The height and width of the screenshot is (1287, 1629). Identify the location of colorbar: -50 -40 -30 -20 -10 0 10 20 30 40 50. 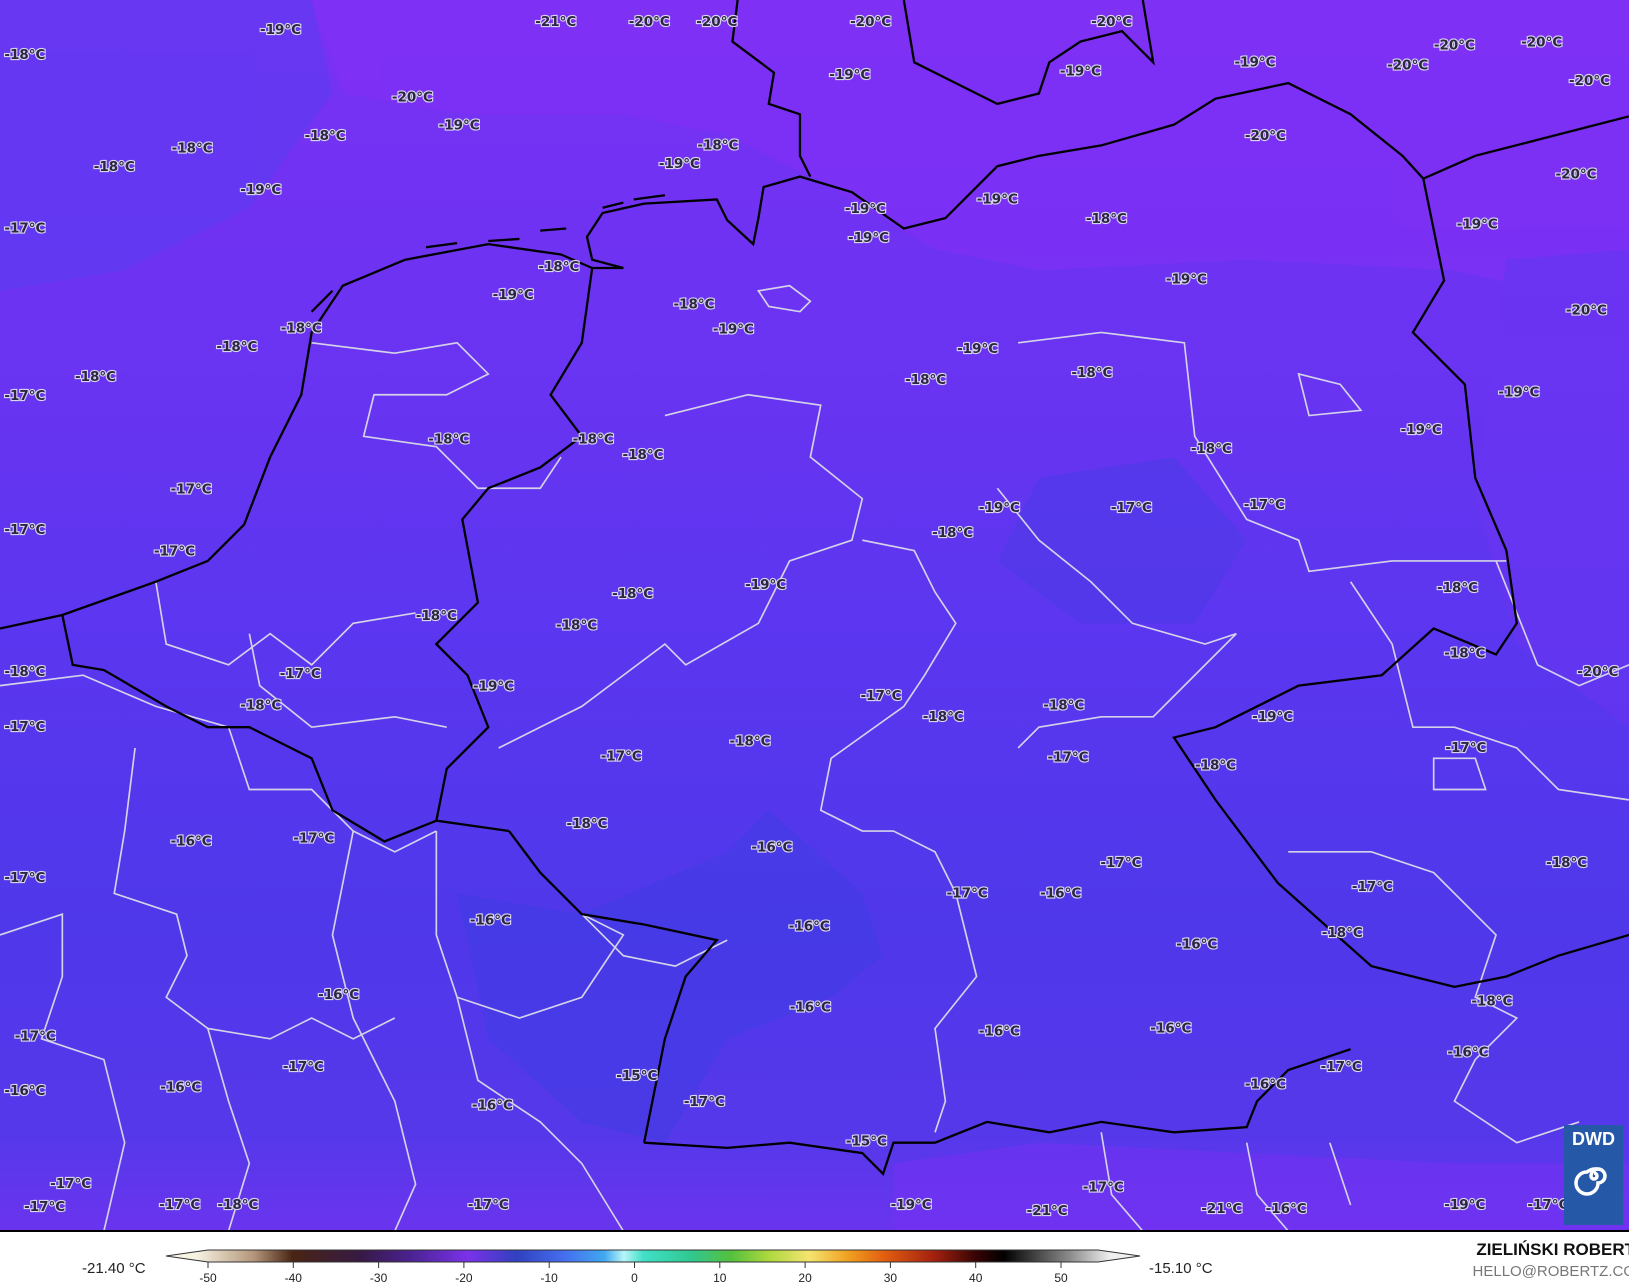
(653, 1267).